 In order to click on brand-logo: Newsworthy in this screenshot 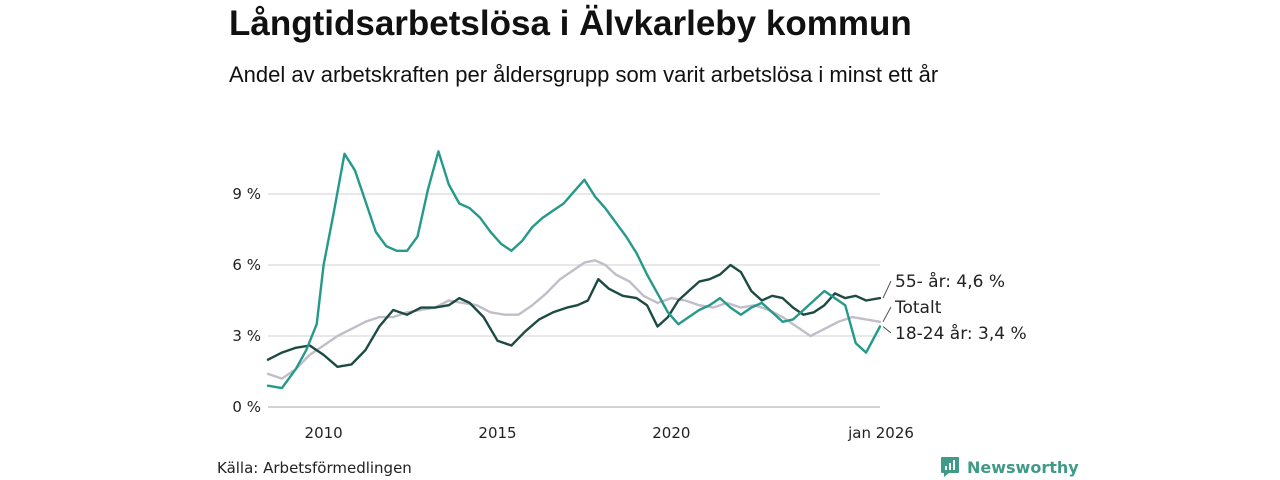, I will do `click(1009, 467)`.